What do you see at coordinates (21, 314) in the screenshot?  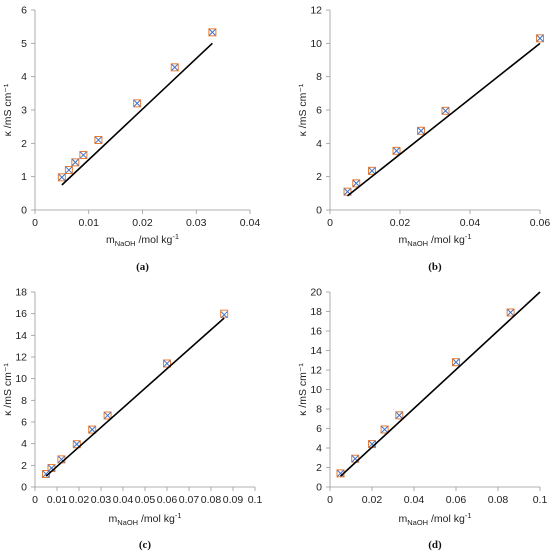 I see `y-tick-label: 16` at bounding box center [21, 314].